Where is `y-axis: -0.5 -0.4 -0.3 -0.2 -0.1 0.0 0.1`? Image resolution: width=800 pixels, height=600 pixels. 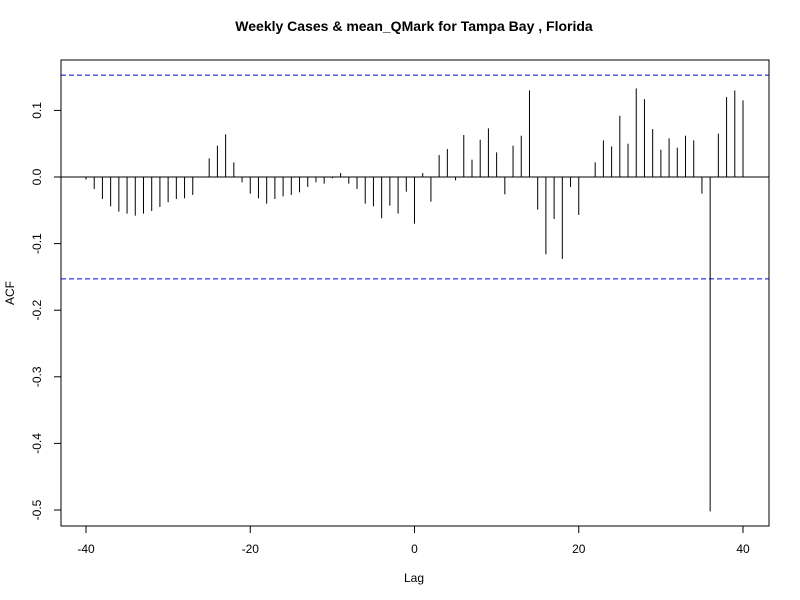 y-axis: -0.5 -0.4 -0.3 -0.2 -0.1 0.0 0.1 is located at coordinates (45, 311).